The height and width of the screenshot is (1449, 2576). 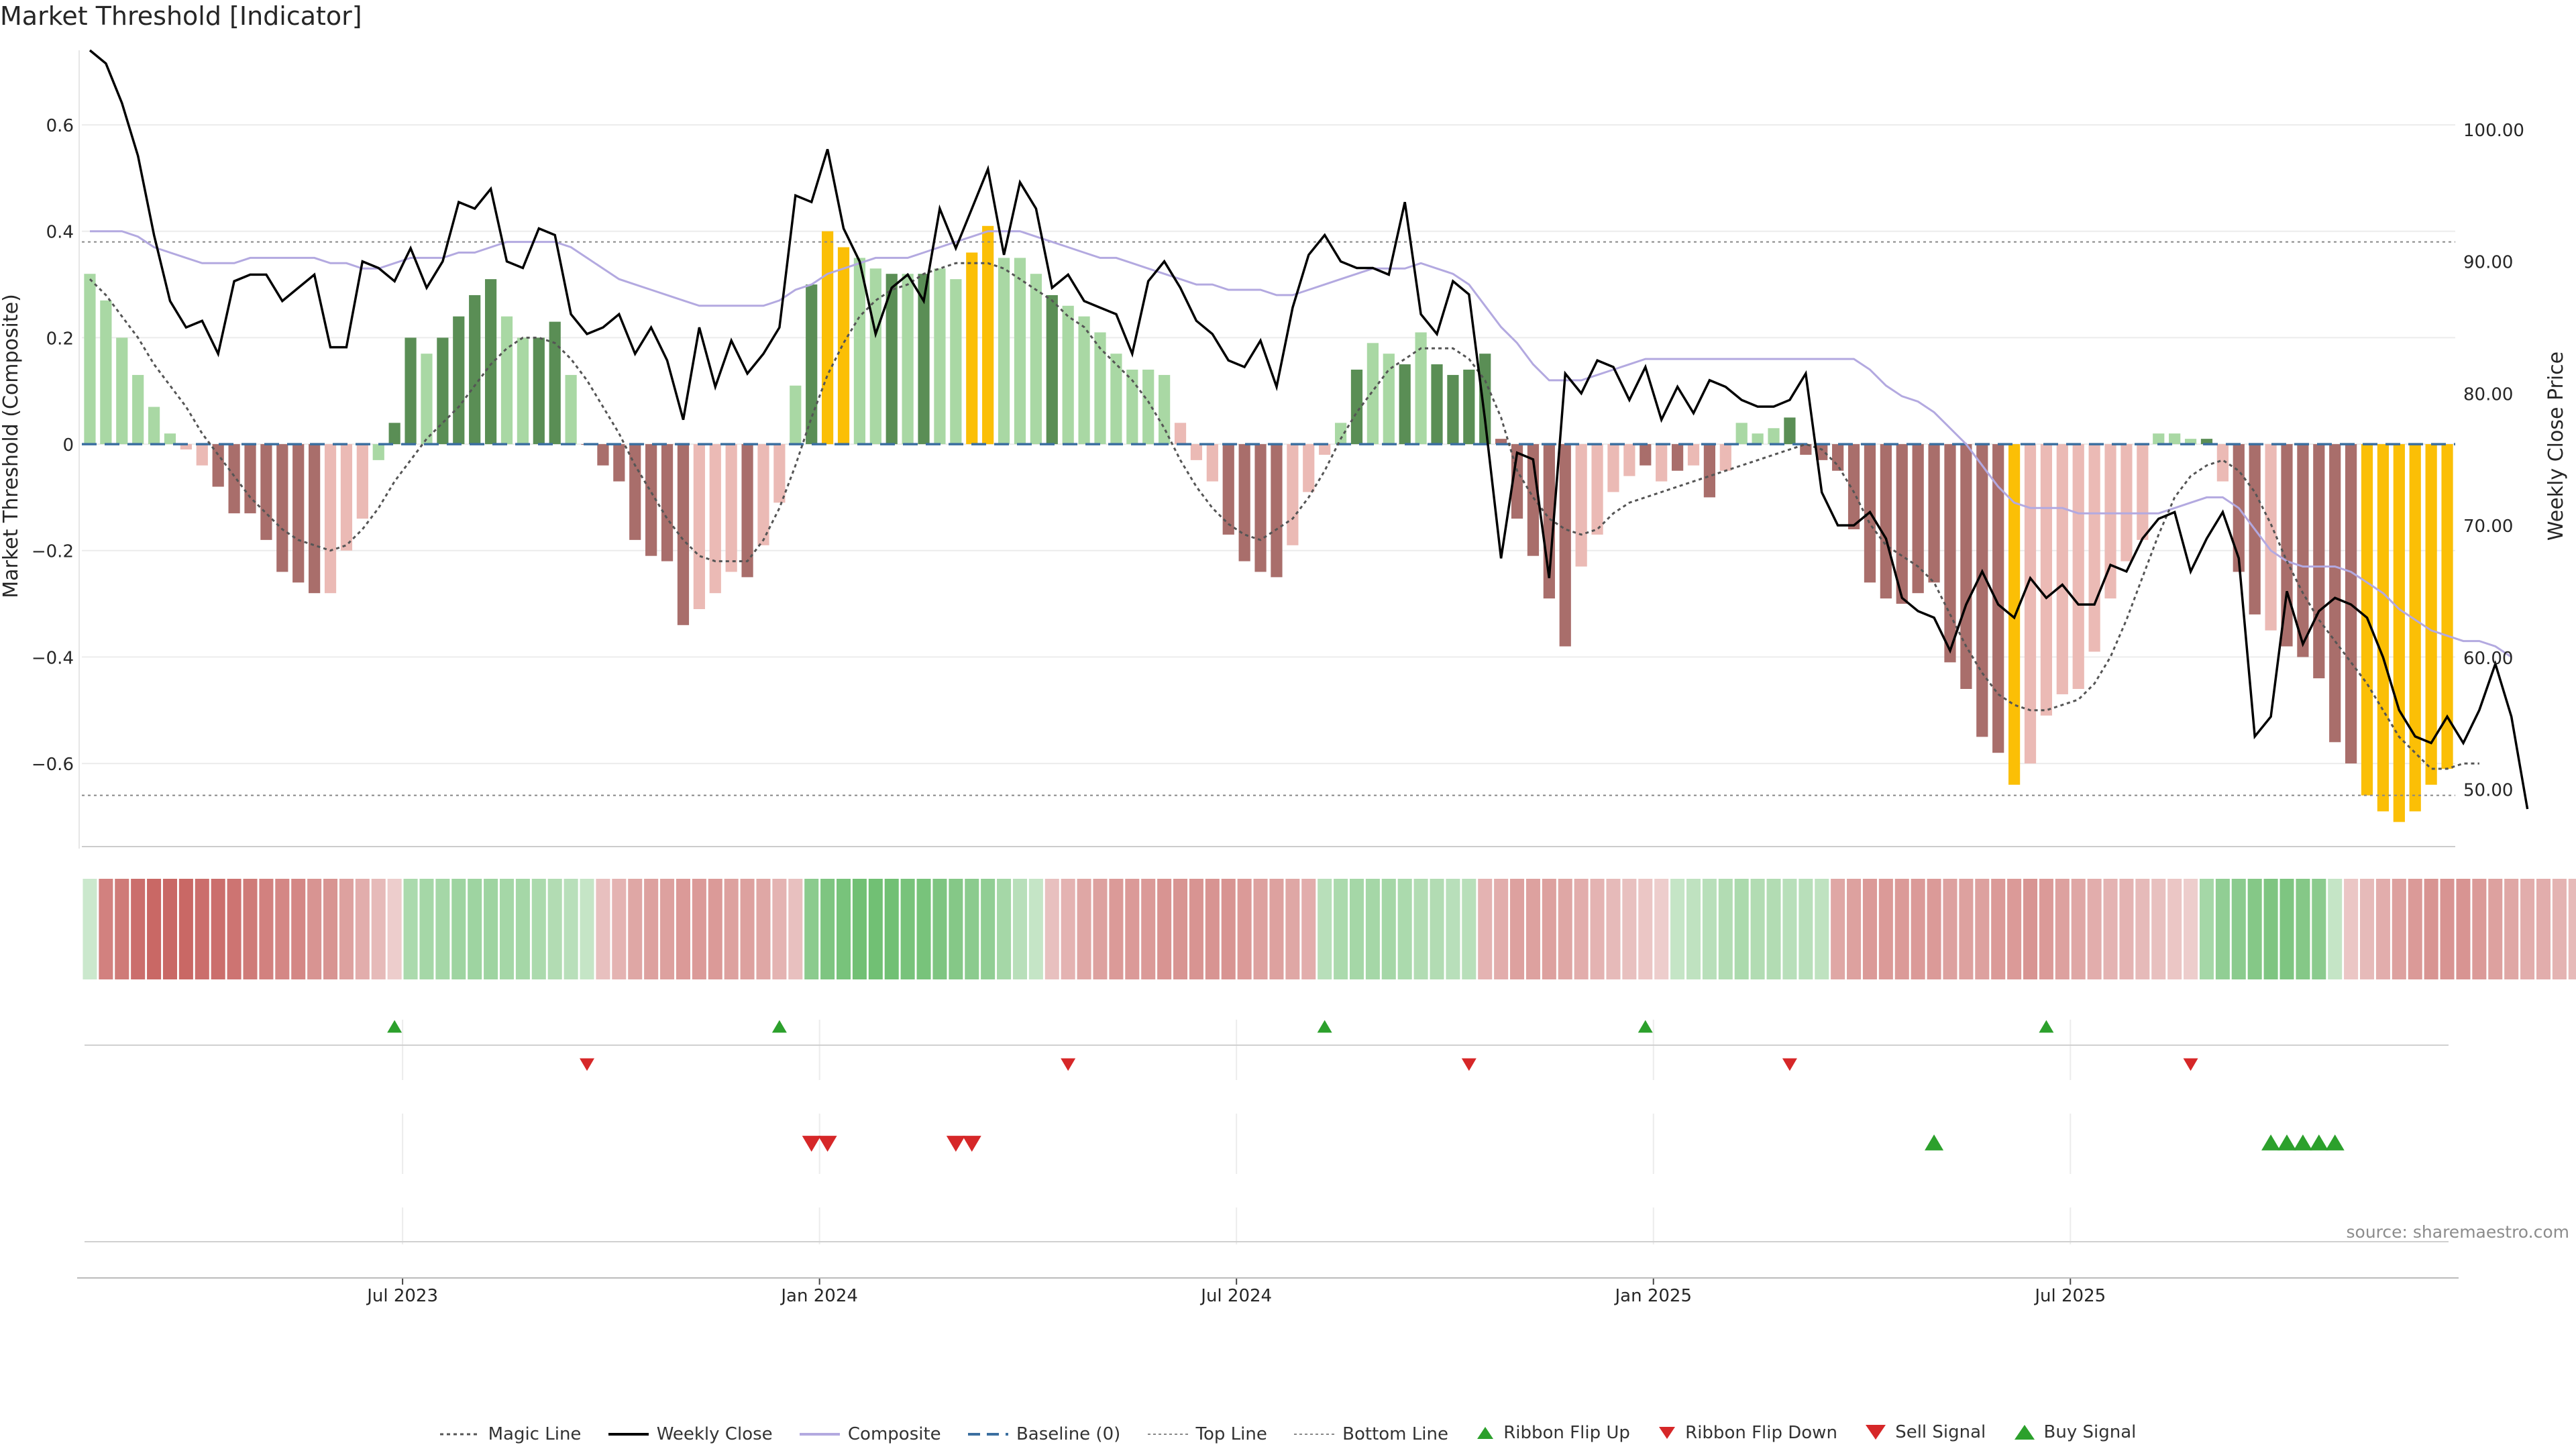 I want to click on legend-composite: Composite, so click(x=870, y=1434).